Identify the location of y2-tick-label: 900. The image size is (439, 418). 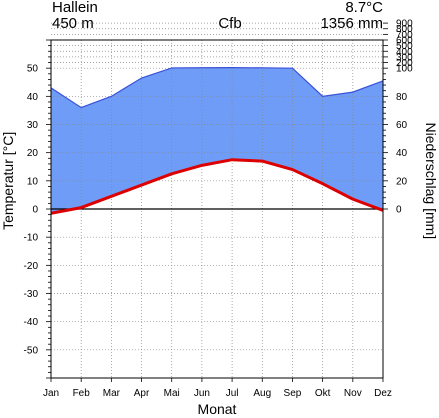
(404, 24).